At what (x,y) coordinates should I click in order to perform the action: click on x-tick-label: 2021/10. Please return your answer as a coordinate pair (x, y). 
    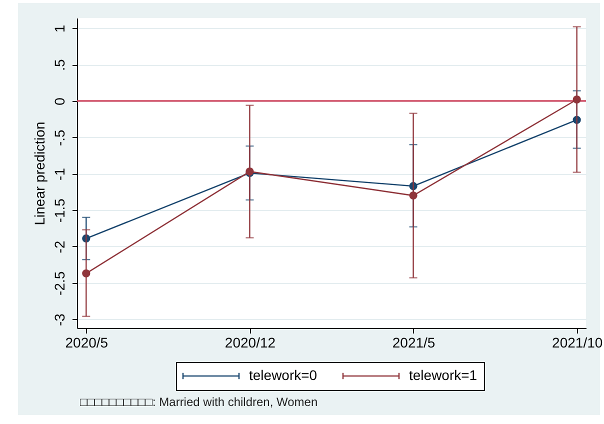
    Looking at the image, I should click on (577, 342).